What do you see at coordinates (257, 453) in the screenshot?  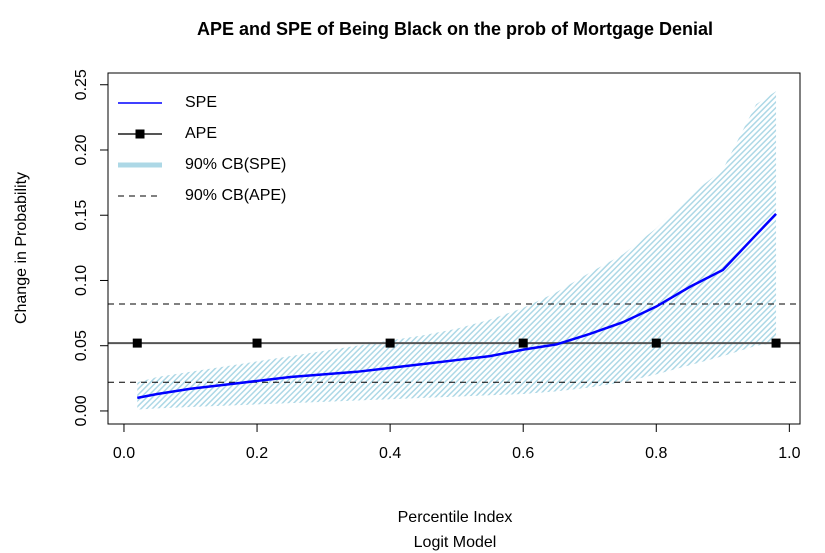 I see `x-tick-label: 0.2` at bounding box center [257, 453].